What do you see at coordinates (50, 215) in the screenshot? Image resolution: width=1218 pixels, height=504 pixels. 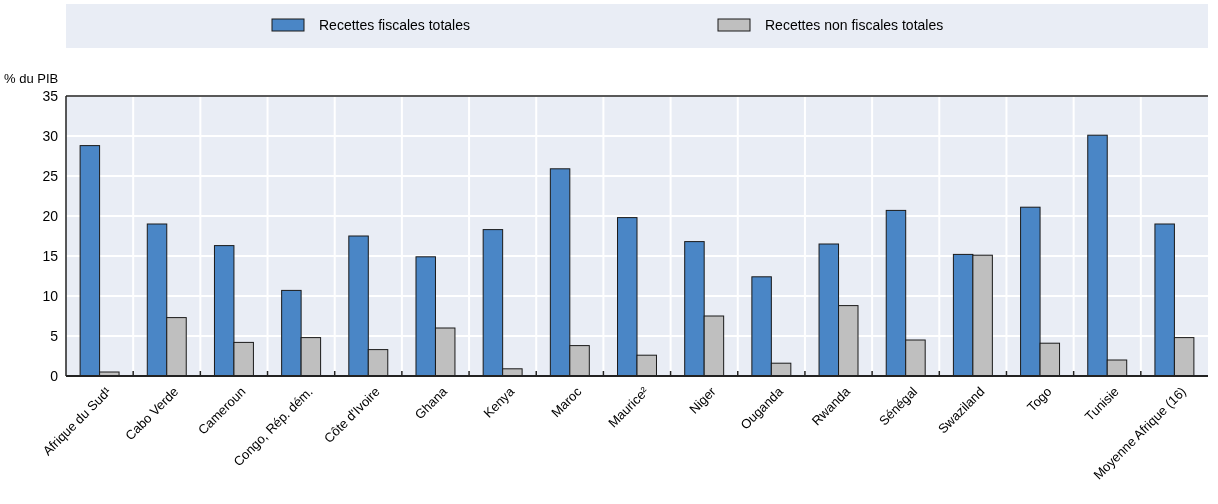 I see `y-tick-label: 20` at bounding box center [50, 215].